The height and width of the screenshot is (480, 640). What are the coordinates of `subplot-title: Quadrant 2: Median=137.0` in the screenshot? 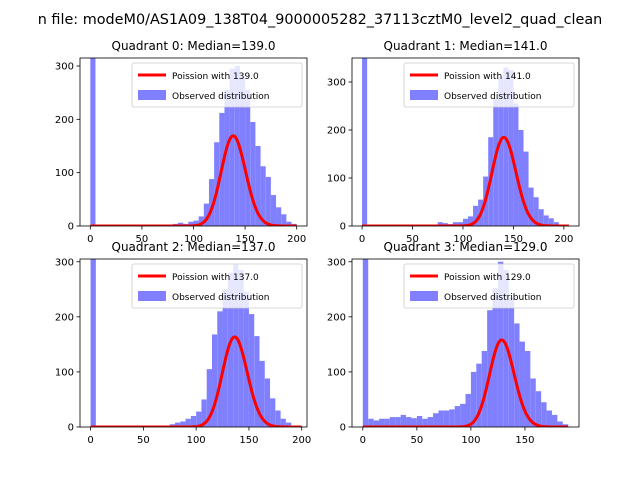 It's located at (194, 247).